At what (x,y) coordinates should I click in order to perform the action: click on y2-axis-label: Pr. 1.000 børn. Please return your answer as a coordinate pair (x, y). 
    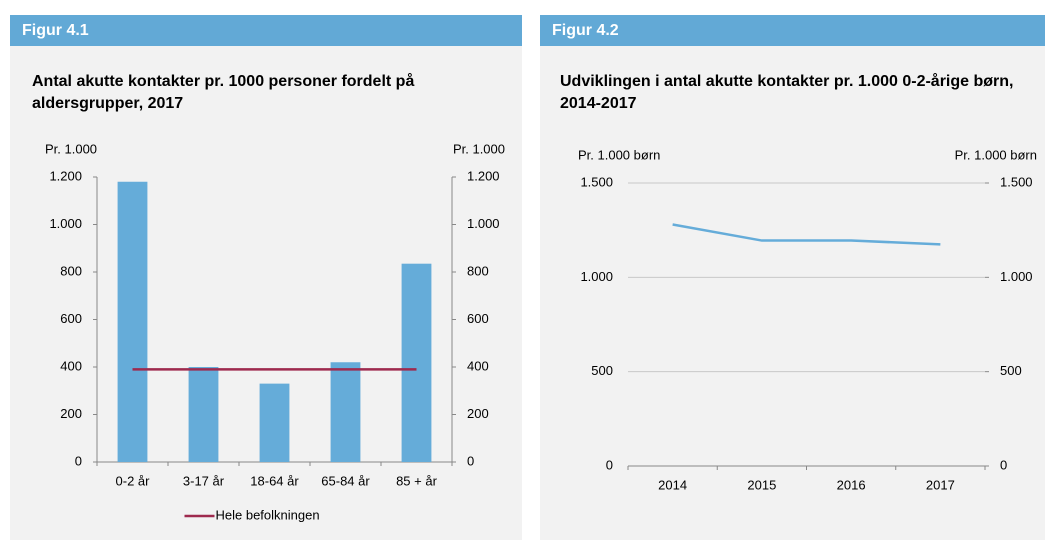
    Looking at the image, I should click on (996, 154).